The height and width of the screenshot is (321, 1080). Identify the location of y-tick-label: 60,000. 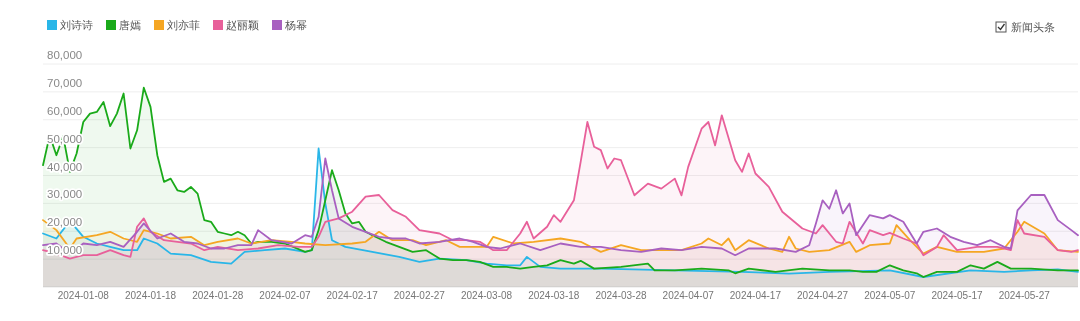
(65, 110).